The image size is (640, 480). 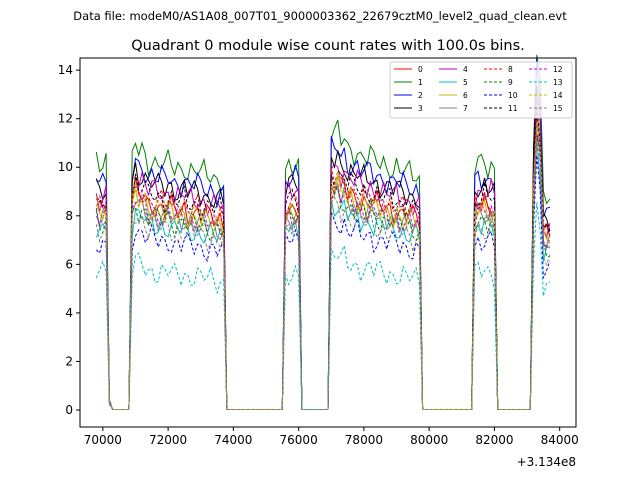 What do you see at coordinates (69, 216) in the screenshot?
I see `y-tick-label: 8` at bounding box center [69, 216].